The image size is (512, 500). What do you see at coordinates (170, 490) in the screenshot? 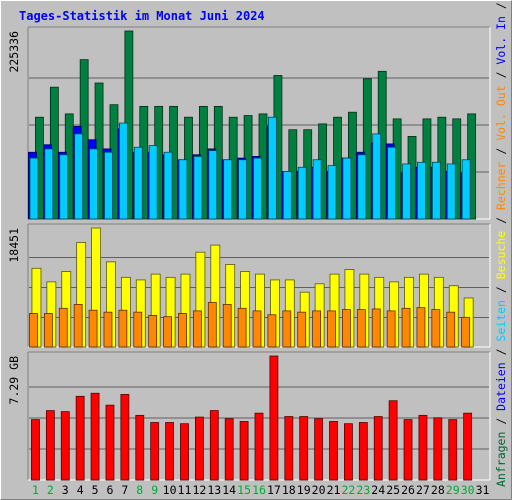
I see `x-tick-label: 10` at bounding box center [170, 490].